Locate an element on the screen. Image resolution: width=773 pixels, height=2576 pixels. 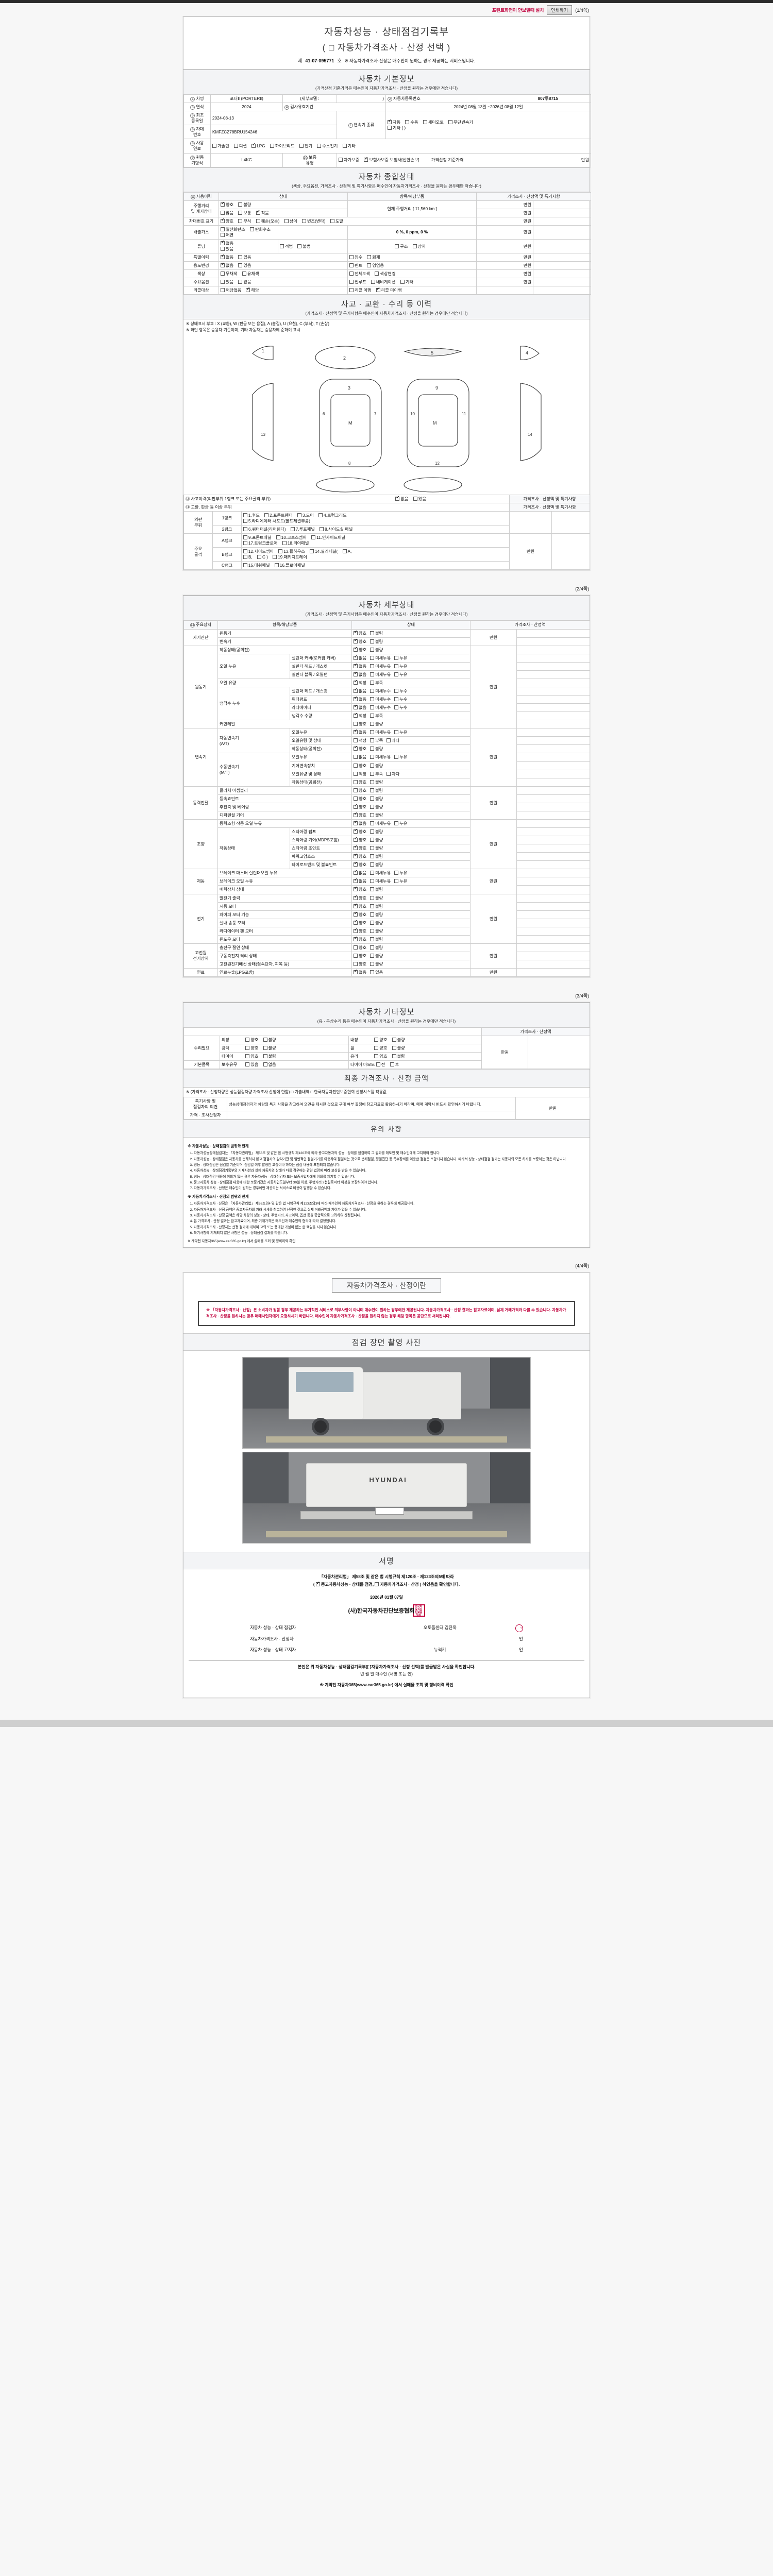
part-front-fender: 2.프론트휀더 is located at coordinates (278, 515).